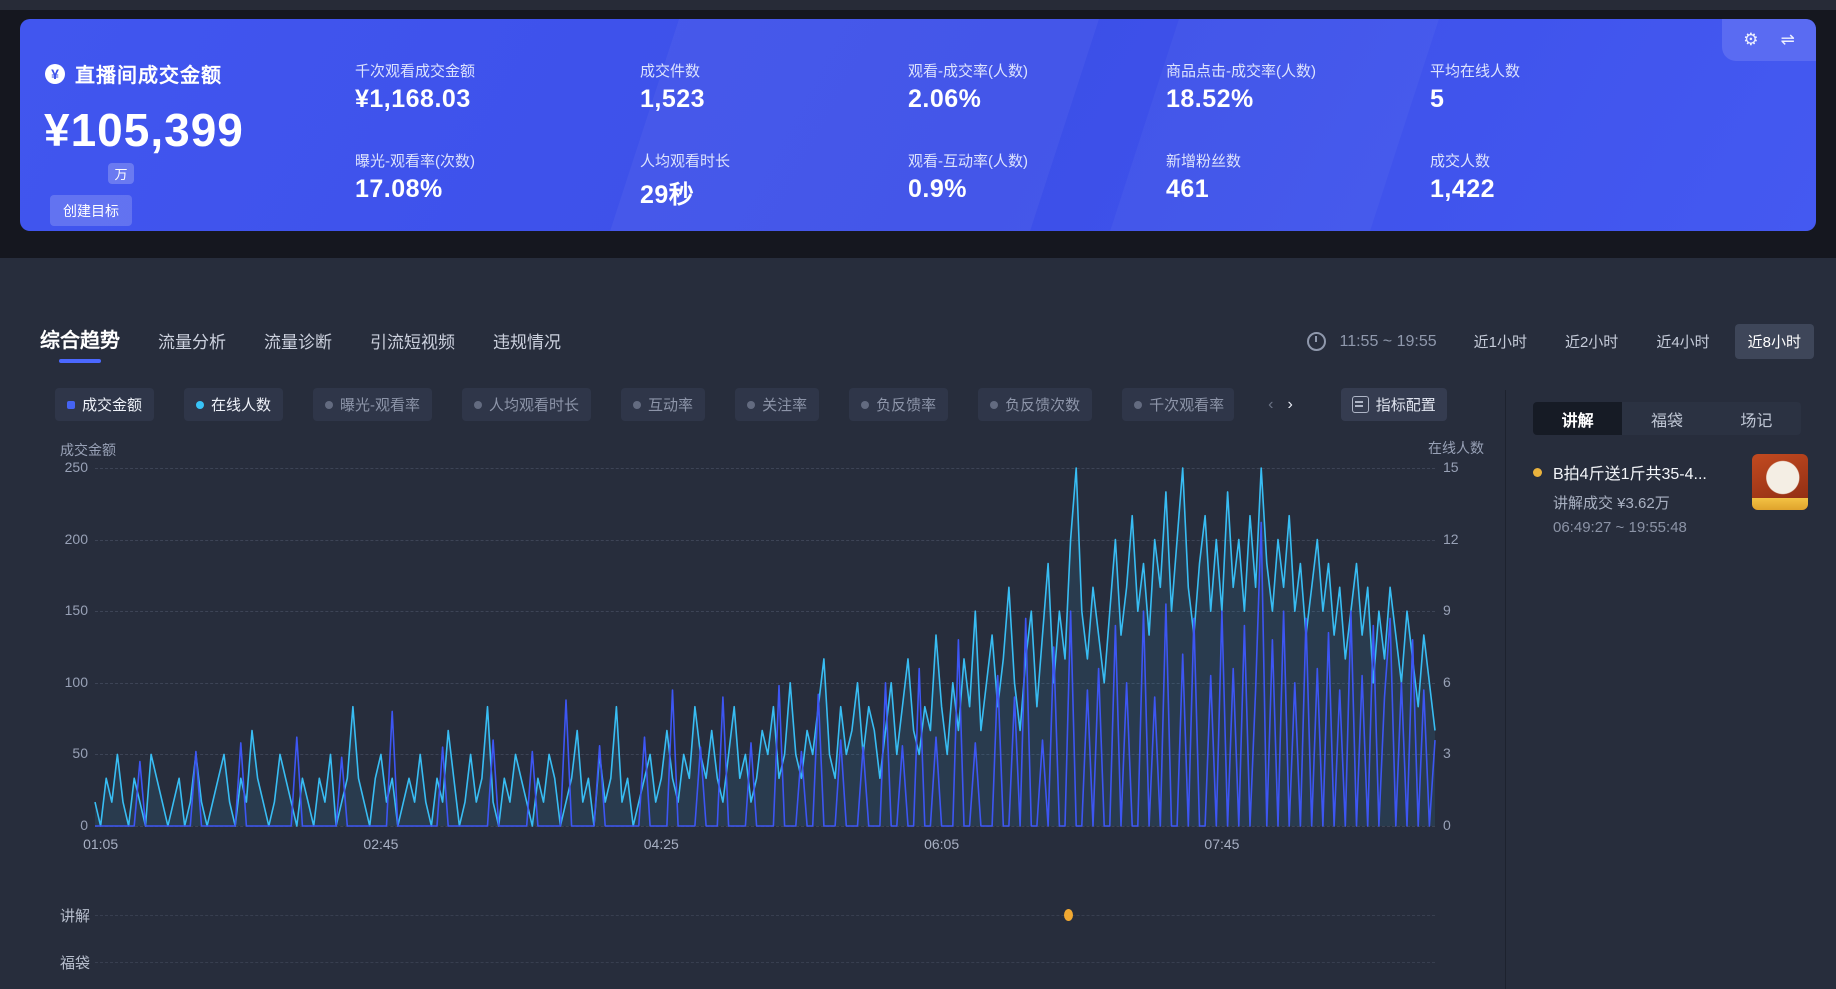 The width and height of the screenshot is (1836, 989). What do you see at coordinates (1043, 125) in the screenshot?
I see `metric-column: 观看-成交率(人数) 2.06% 观看-互动率(人数) 0.9%` at bounding box center [1043, 125].